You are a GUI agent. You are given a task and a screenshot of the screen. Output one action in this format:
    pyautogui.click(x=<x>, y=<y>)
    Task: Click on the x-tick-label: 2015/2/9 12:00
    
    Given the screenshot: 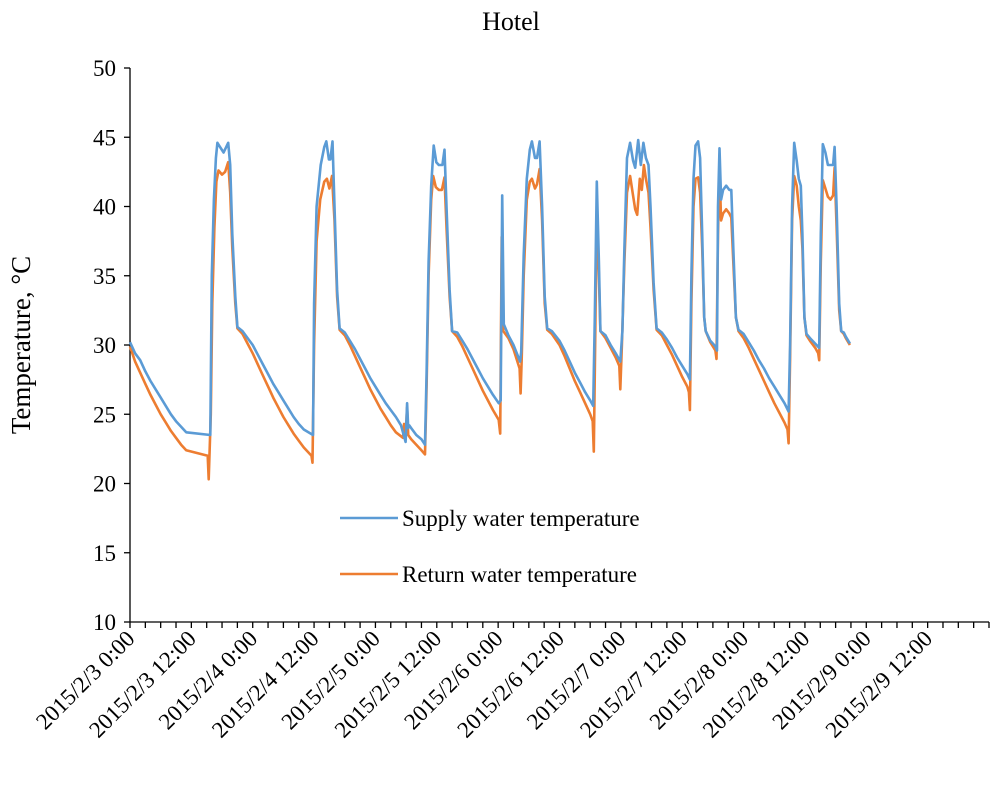 What is the action you would take?
    pyautogui.click(x=879, y=684)
    